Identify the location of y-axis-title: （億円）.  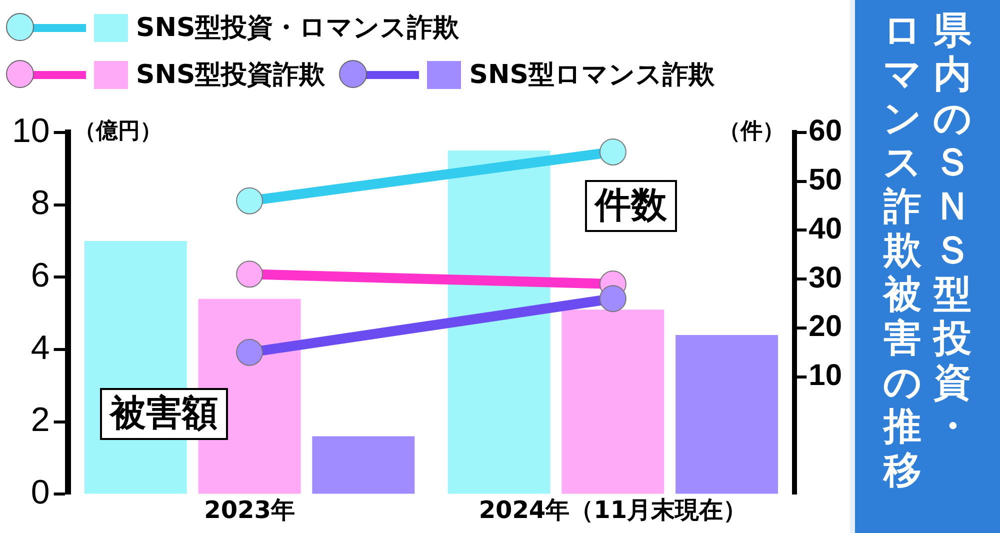
(118, 131).